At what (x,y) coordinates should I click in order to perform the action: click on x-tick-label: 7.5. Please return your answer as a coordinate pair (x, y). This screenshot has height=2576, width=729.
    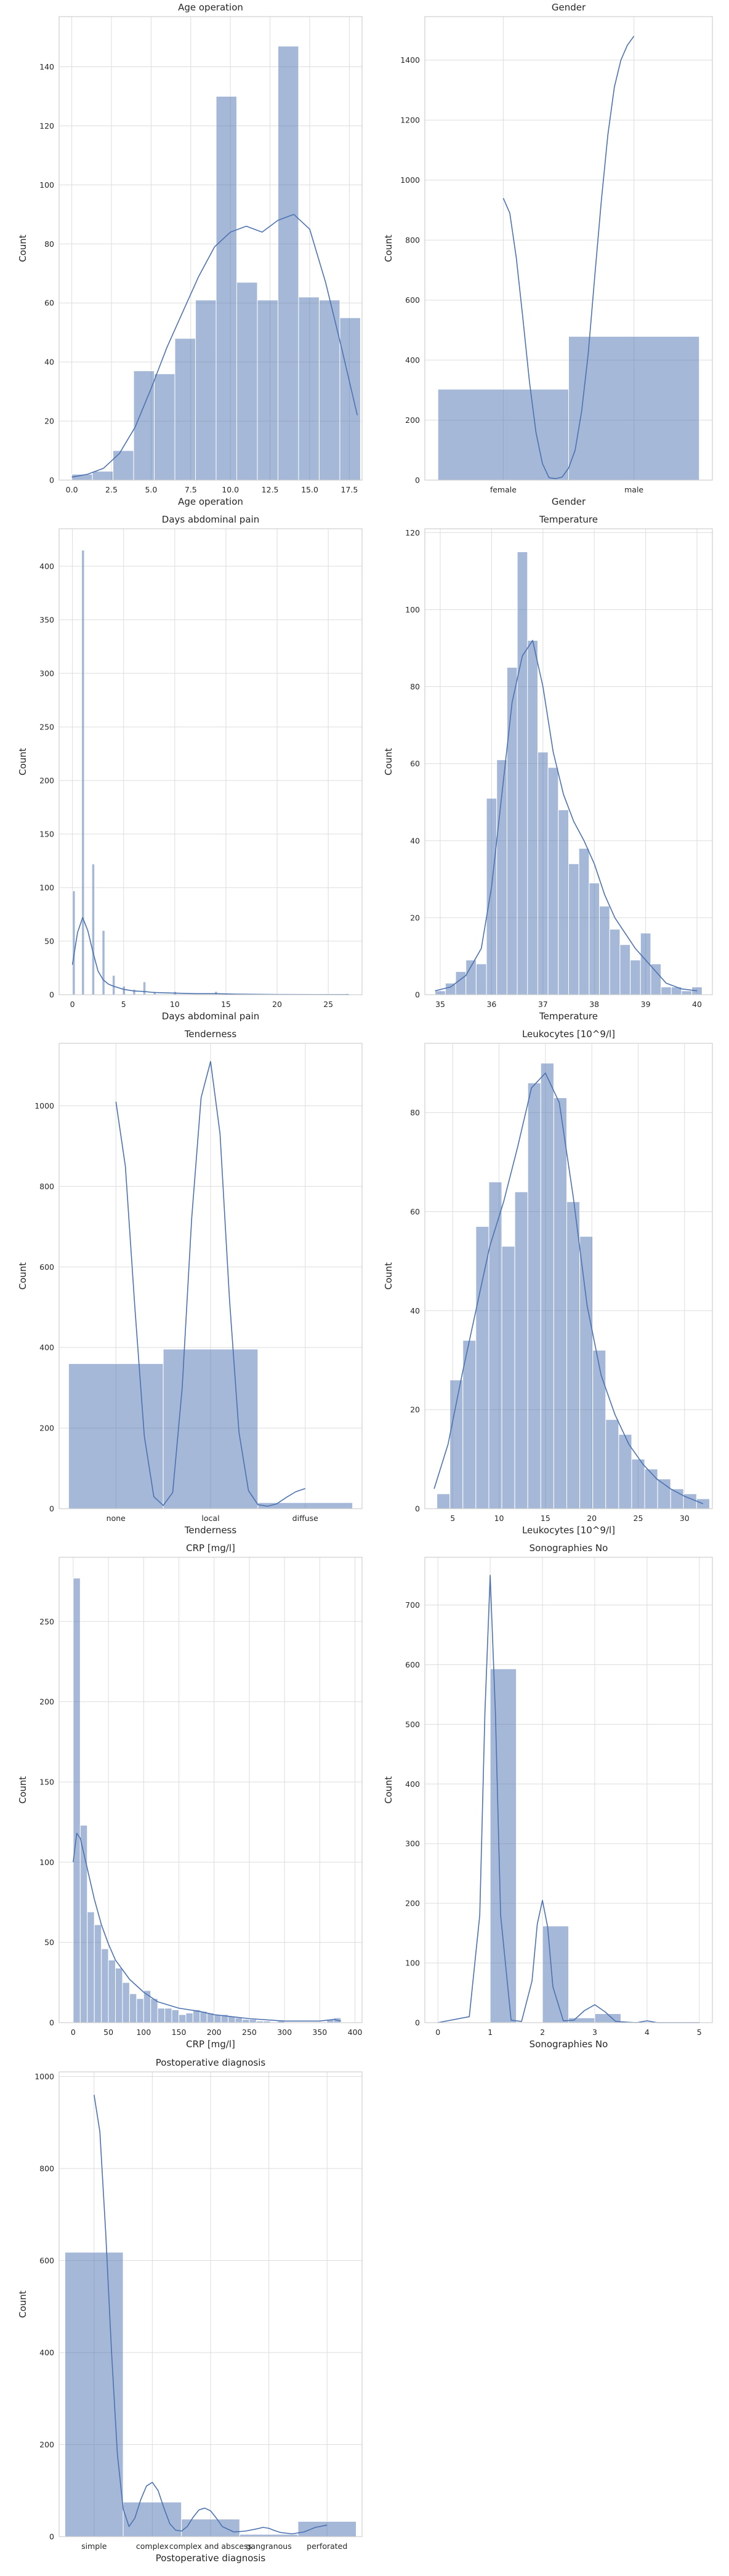
    Looking at the image, I should click on (191, 489).